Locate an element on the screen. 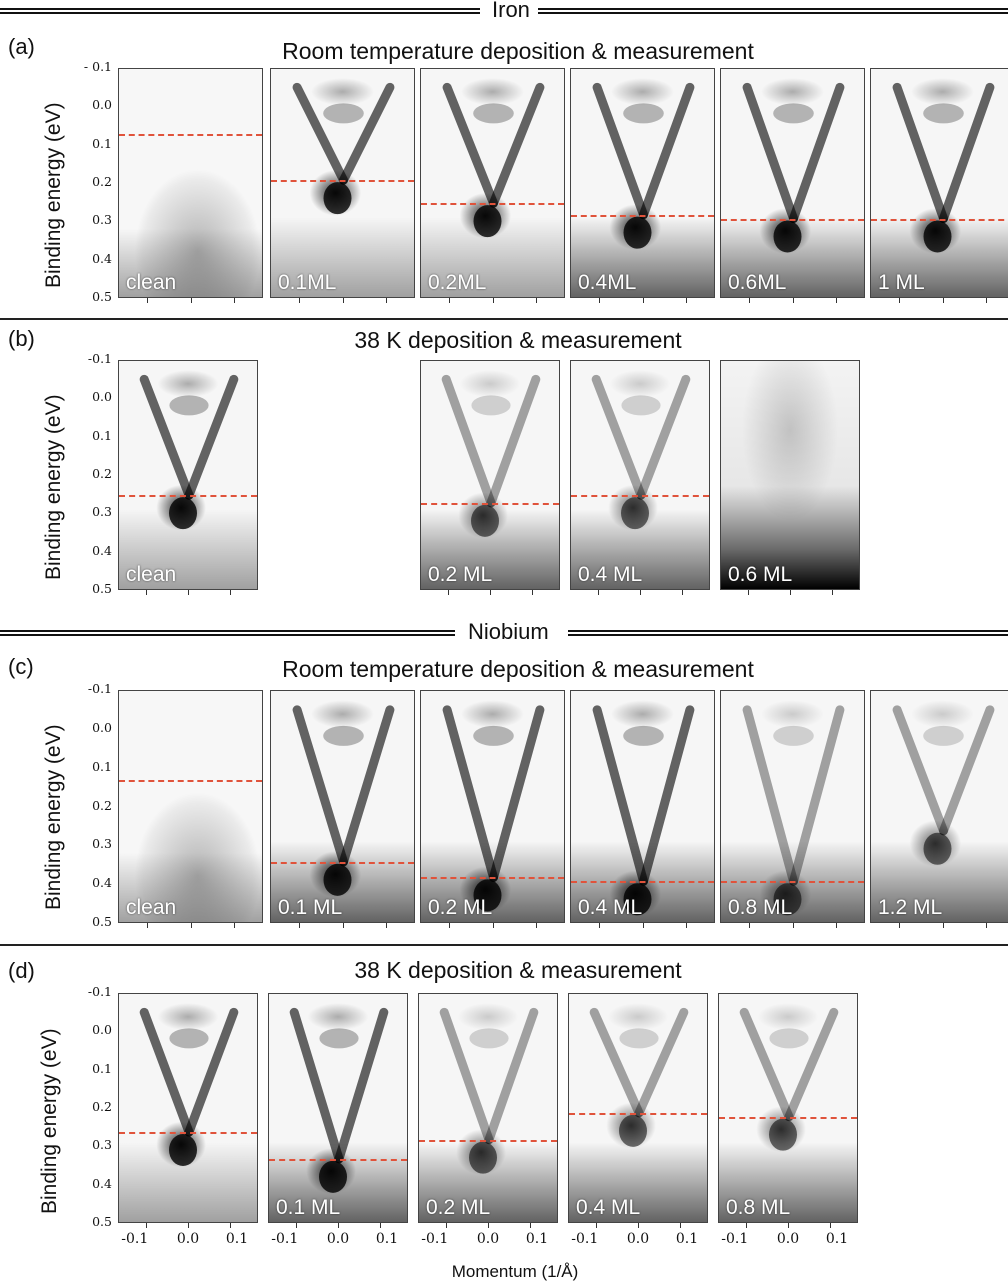  coverage-label: 0.6ML is located at coordinates (757, 282).